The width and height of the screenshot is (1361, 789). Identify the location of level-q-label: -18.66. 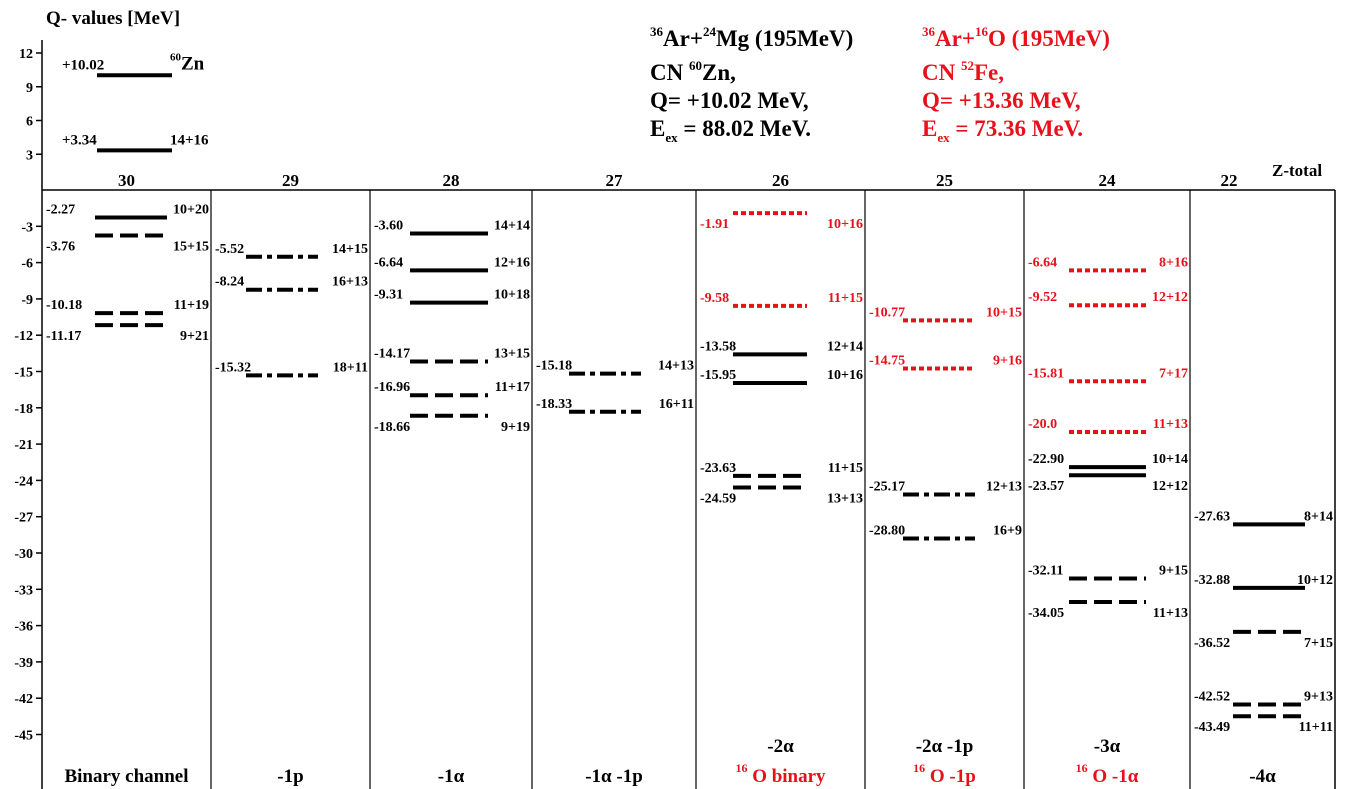
(392, 427).